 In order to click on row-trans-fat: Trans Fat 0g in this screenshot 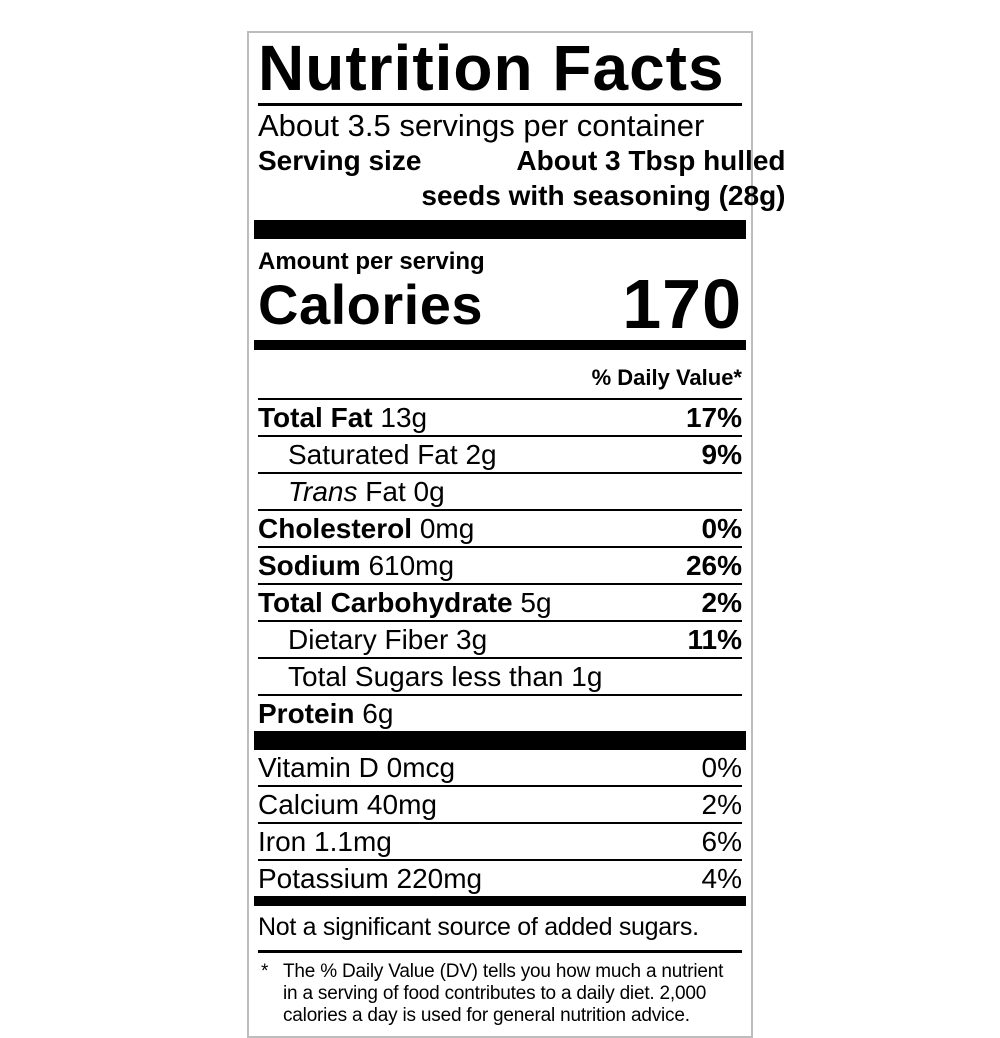, I will do `click(500, 492)`.